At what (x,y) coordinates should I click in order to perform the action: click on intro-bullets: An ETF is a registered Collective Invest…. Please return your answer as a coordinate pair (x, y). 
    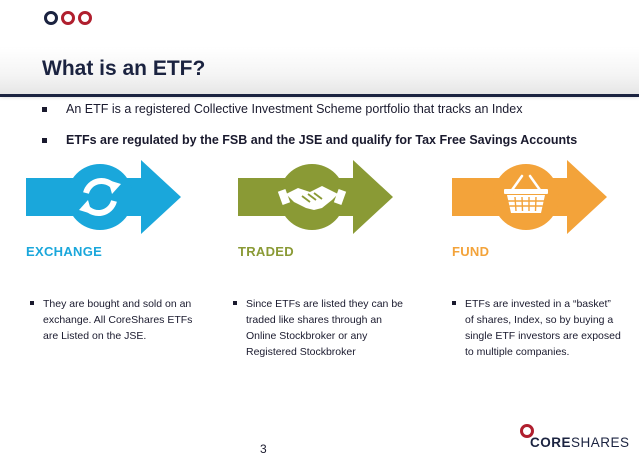
    Looking at the image, I should click on (337, 133).